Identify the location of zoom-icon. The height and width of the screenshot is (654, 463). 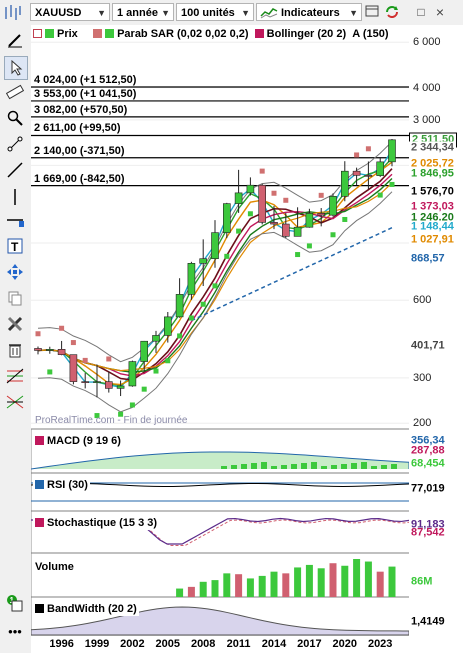
(15, 118).